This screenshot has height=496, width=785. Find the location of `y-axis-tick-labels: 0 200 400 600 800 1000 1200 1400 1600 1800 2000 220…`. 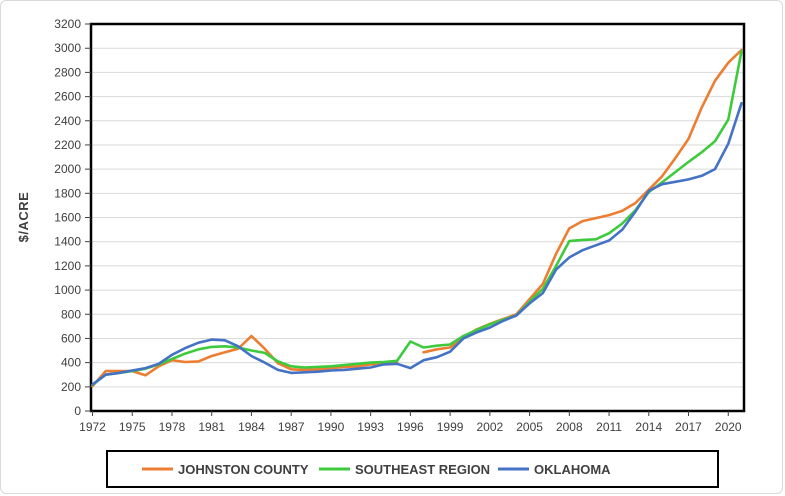

y-axis-tick-labels: 0 200 400 600 800 1000 1200 1400 1600 1800 2000 220… is located at coordinates (67, 217).